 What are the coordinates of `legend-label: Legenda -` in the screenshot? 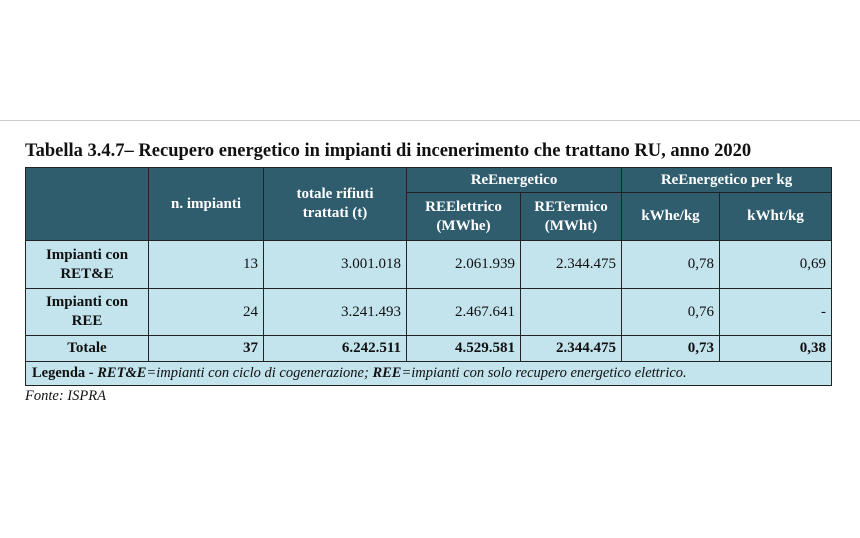 It's located at (65, 373).